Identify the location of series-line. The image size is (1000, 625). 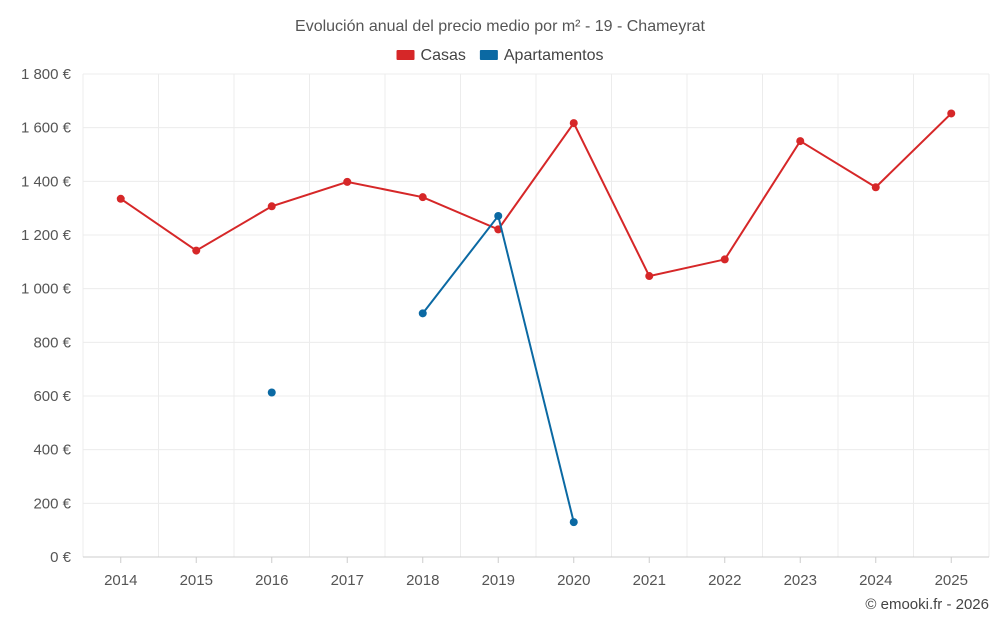
(498, 368).